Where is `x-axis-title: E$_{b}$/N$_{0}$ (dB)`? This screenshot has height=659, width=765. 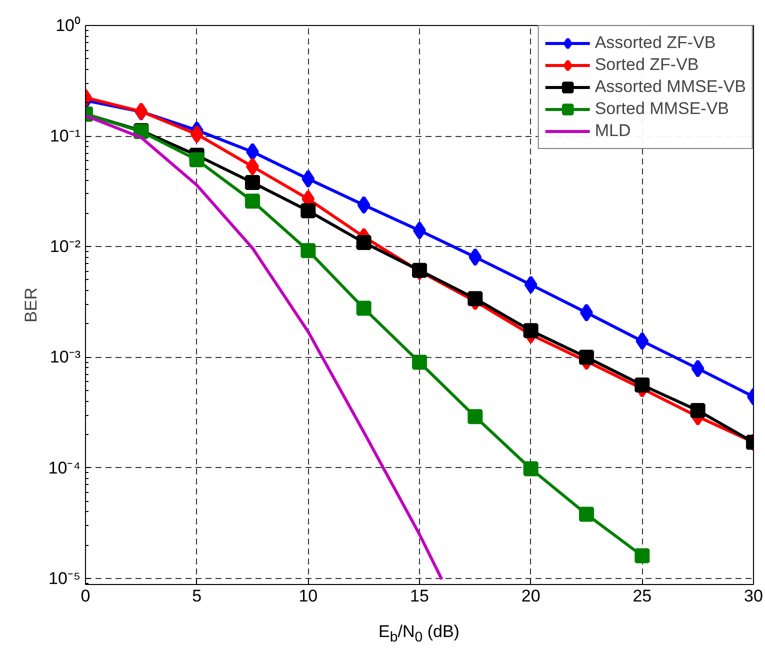 x-axis-title: E$_{b}$/N$_{0}$ (dB) is located at coordinates (419, 634).